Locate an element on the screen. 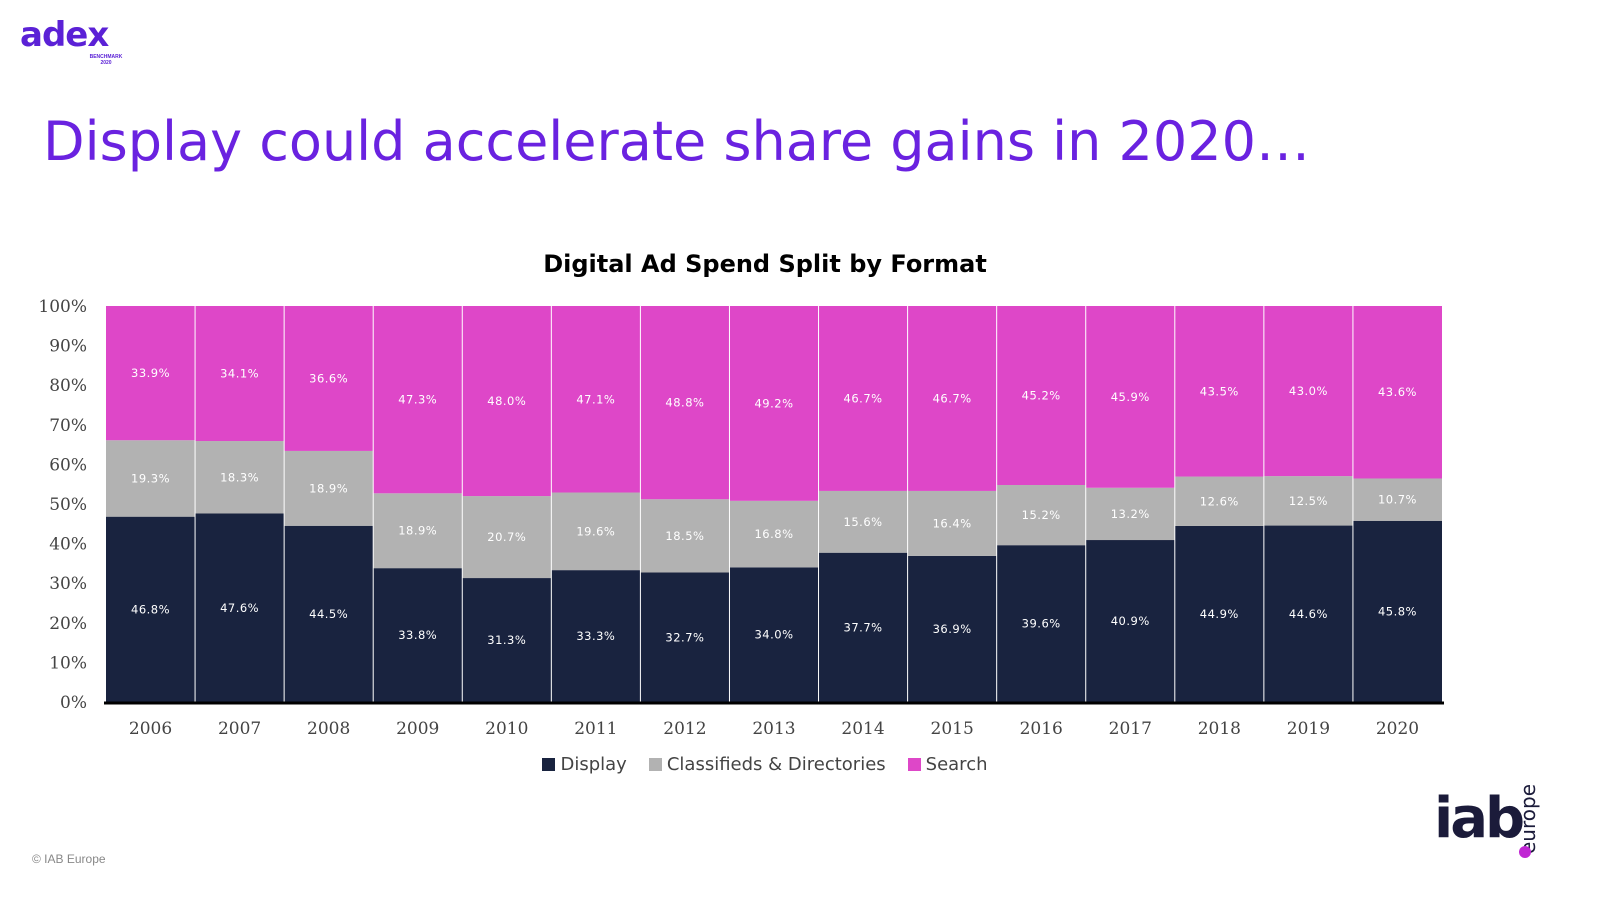 The height and width of the screenshot is (900, 1600). legend-swatch-classifieds is located at coordinates (655, 764).